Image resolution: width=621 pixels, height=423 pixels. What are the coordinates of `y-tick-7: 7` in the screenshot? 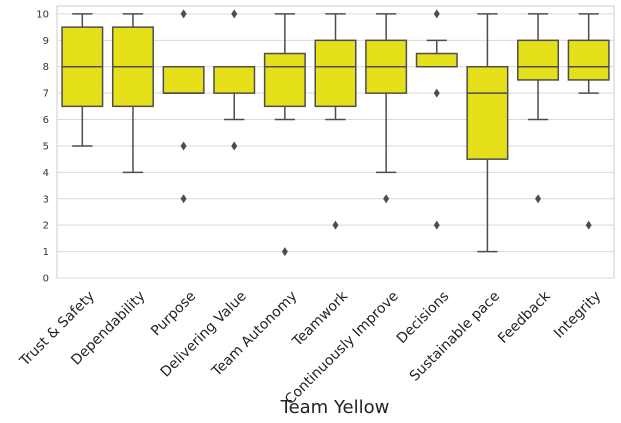 It's located at (46, 94).